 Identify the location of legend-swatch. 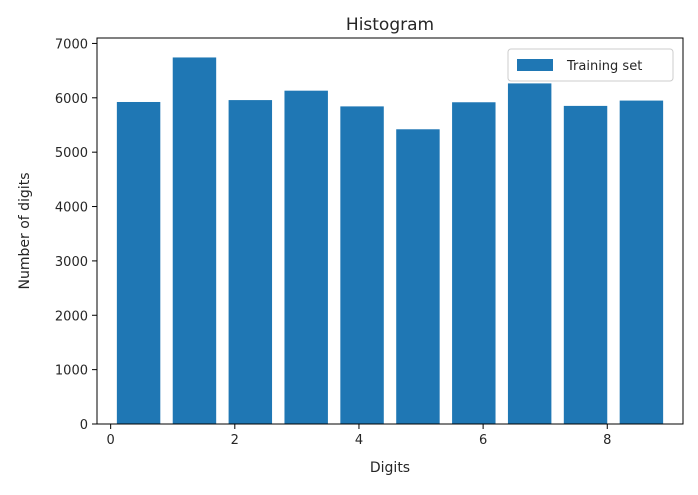
(535, 65).